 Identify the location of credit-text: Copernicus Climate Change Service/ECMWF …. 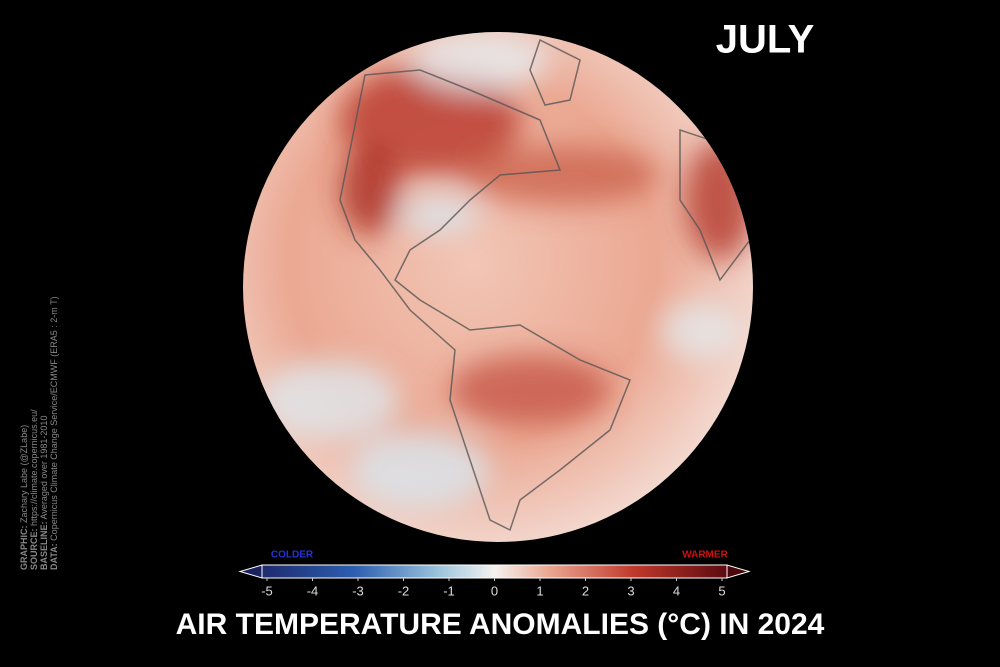
(54, 418).